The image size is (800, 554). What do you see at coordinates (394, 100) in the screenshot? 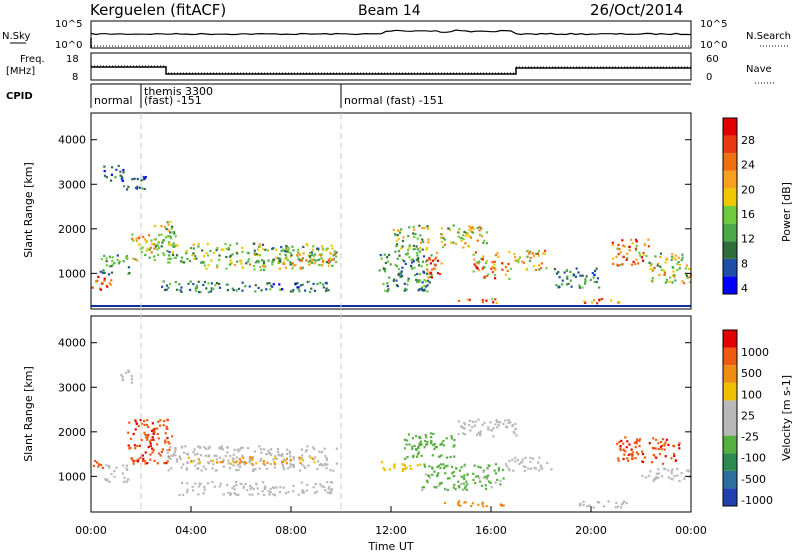
I see `cpid-mode-2: normal (fast) -151` at bounding box center [394, 100].